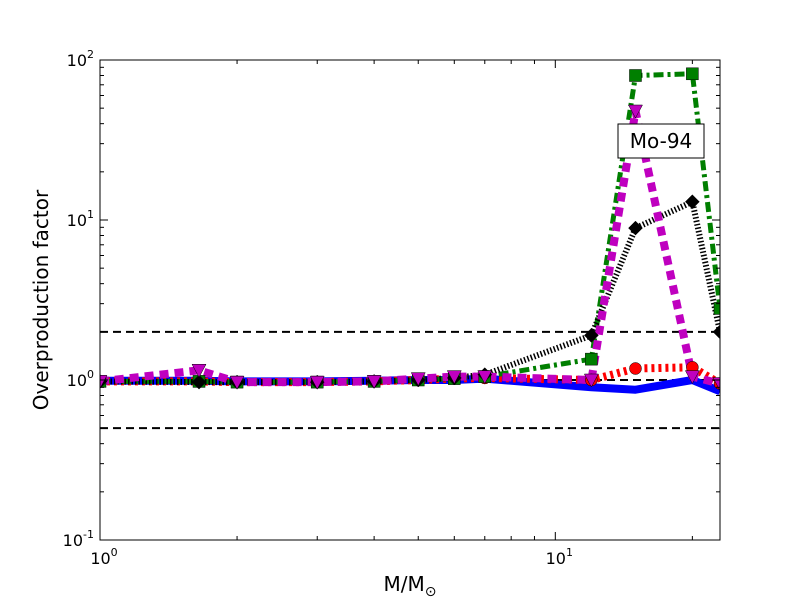 The width and height of the screenshot is (800, 604). What do you see at coordinates (41, 299) in the screenshot?
I see `y-axis-label: Overproduction factor` at bounding box center [41, 299].